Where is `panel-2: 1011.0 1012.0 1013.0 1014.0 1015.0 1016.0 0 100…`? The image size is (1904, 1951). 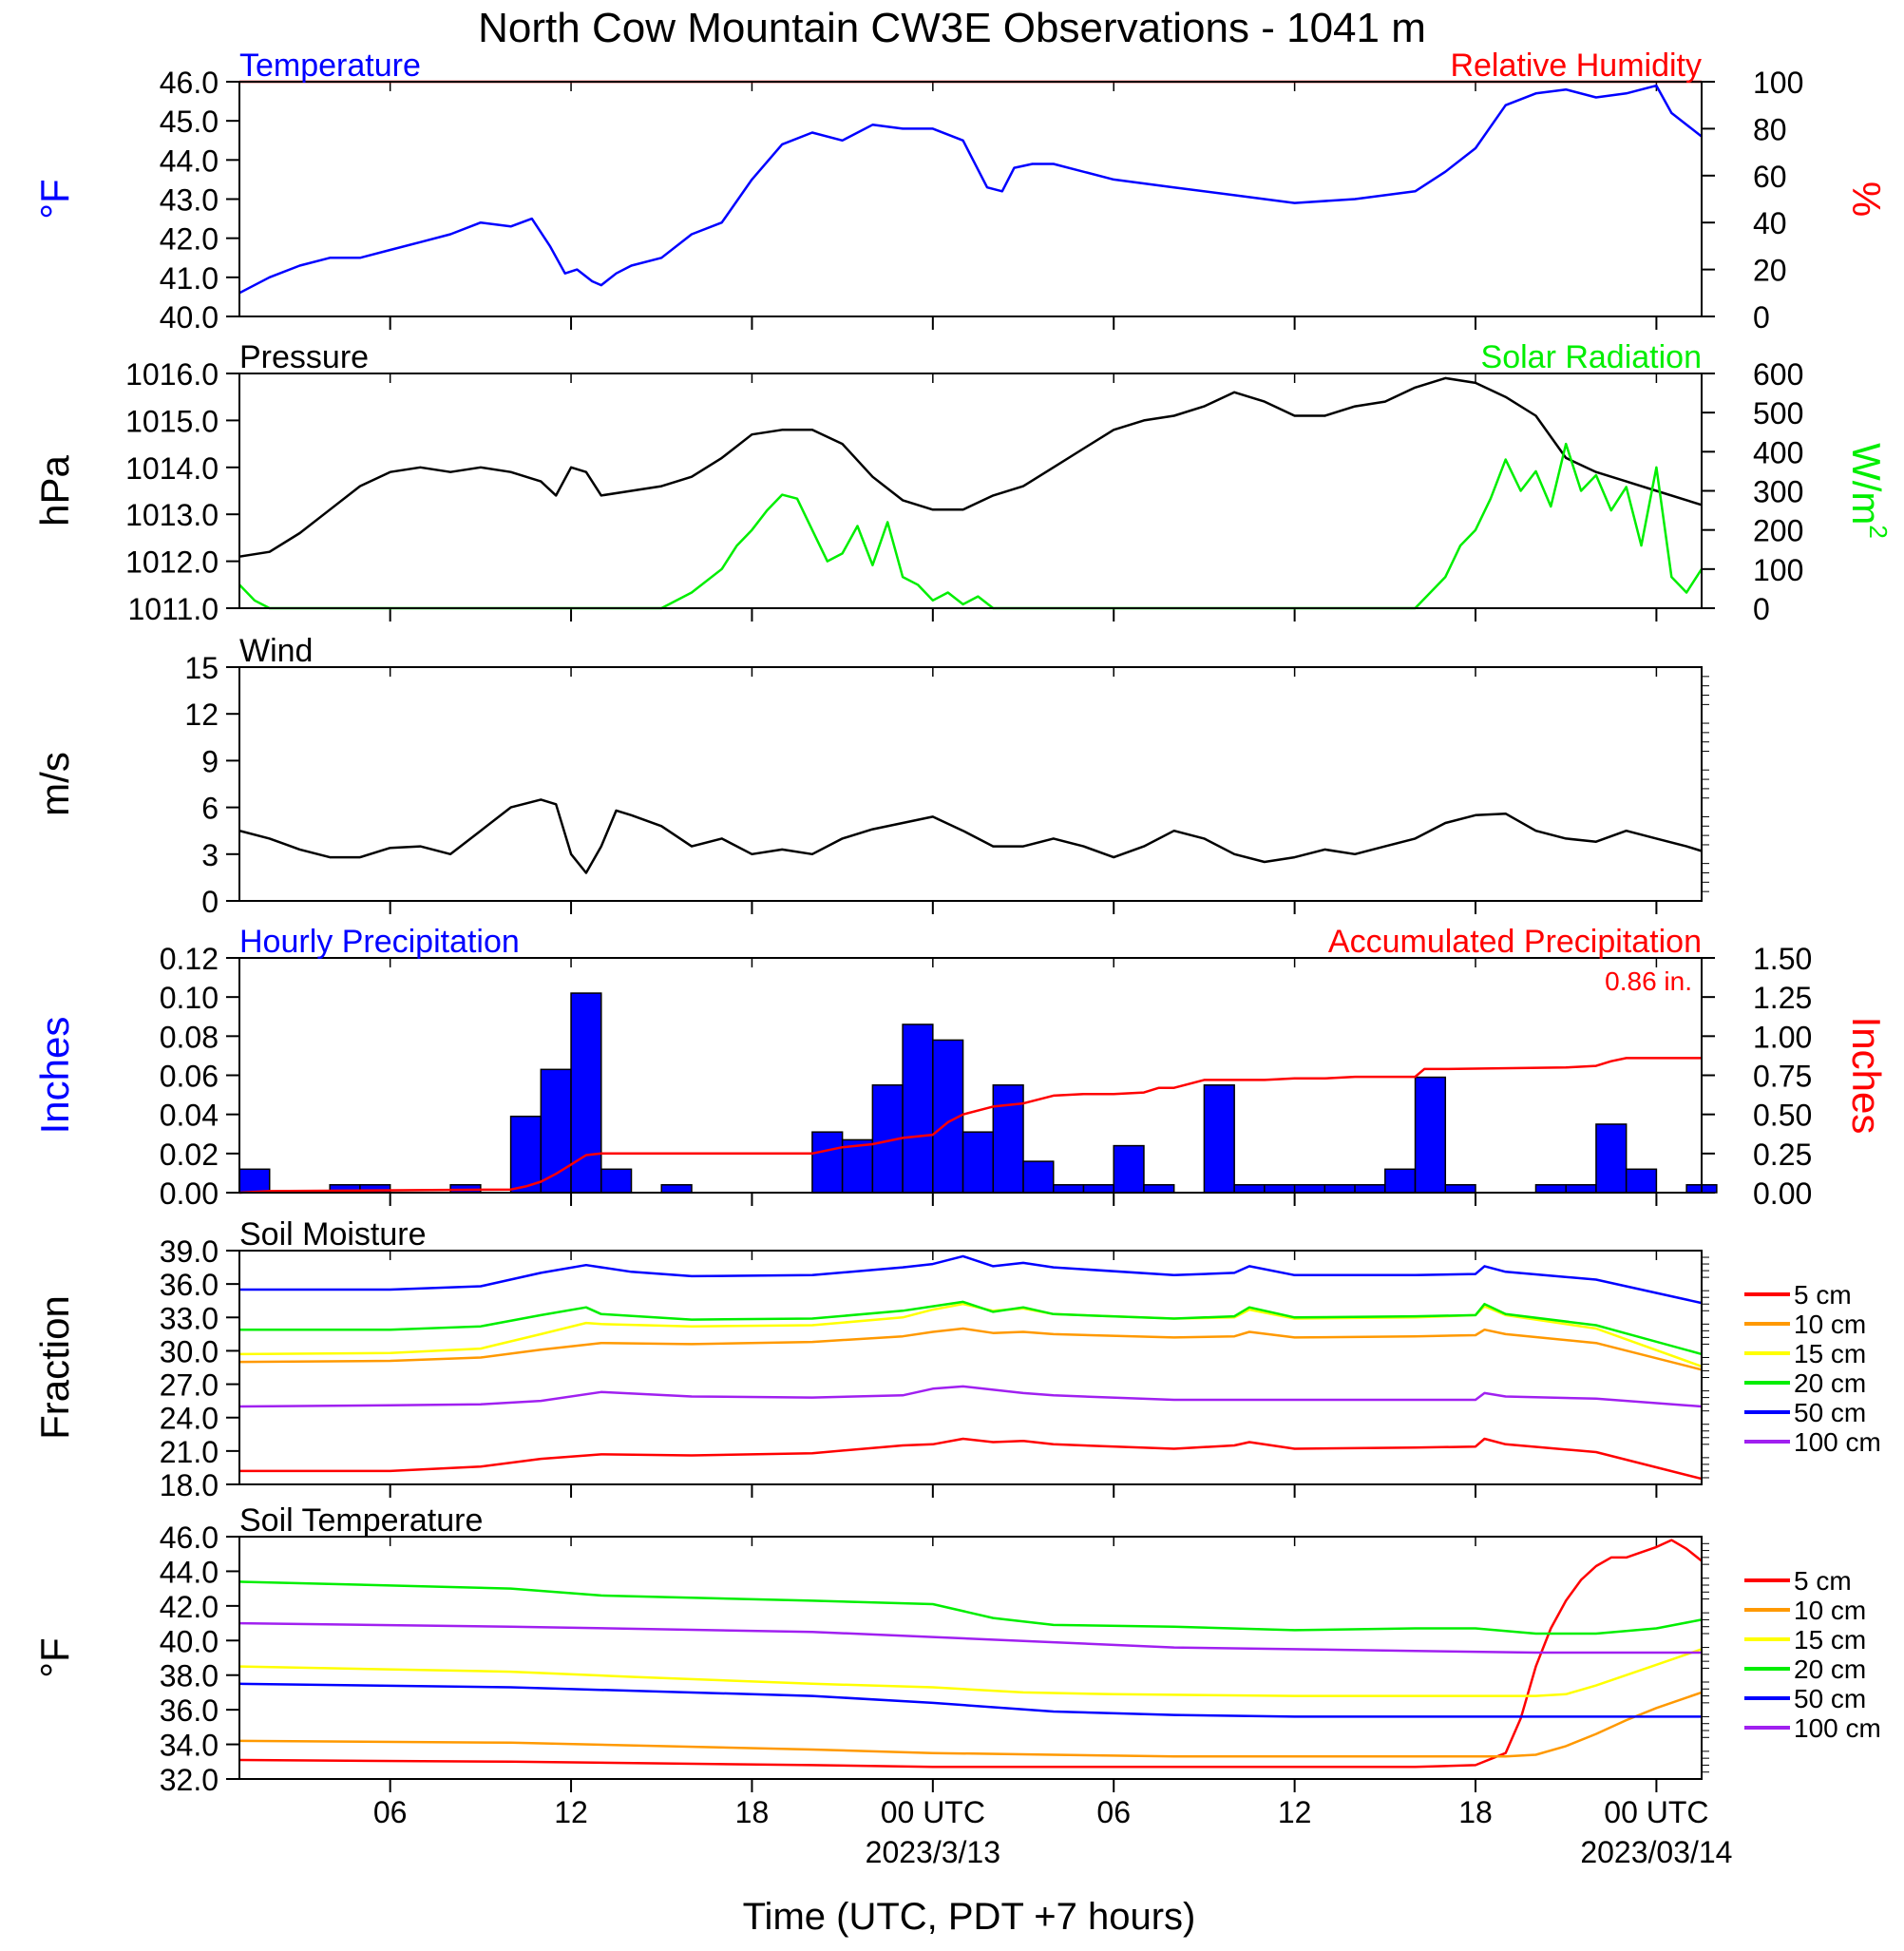
panel-2: 1011.0 1012.0 1013.0 1014.0 1015.0 1016.0 0 100… is located at coordinates (963, 483).